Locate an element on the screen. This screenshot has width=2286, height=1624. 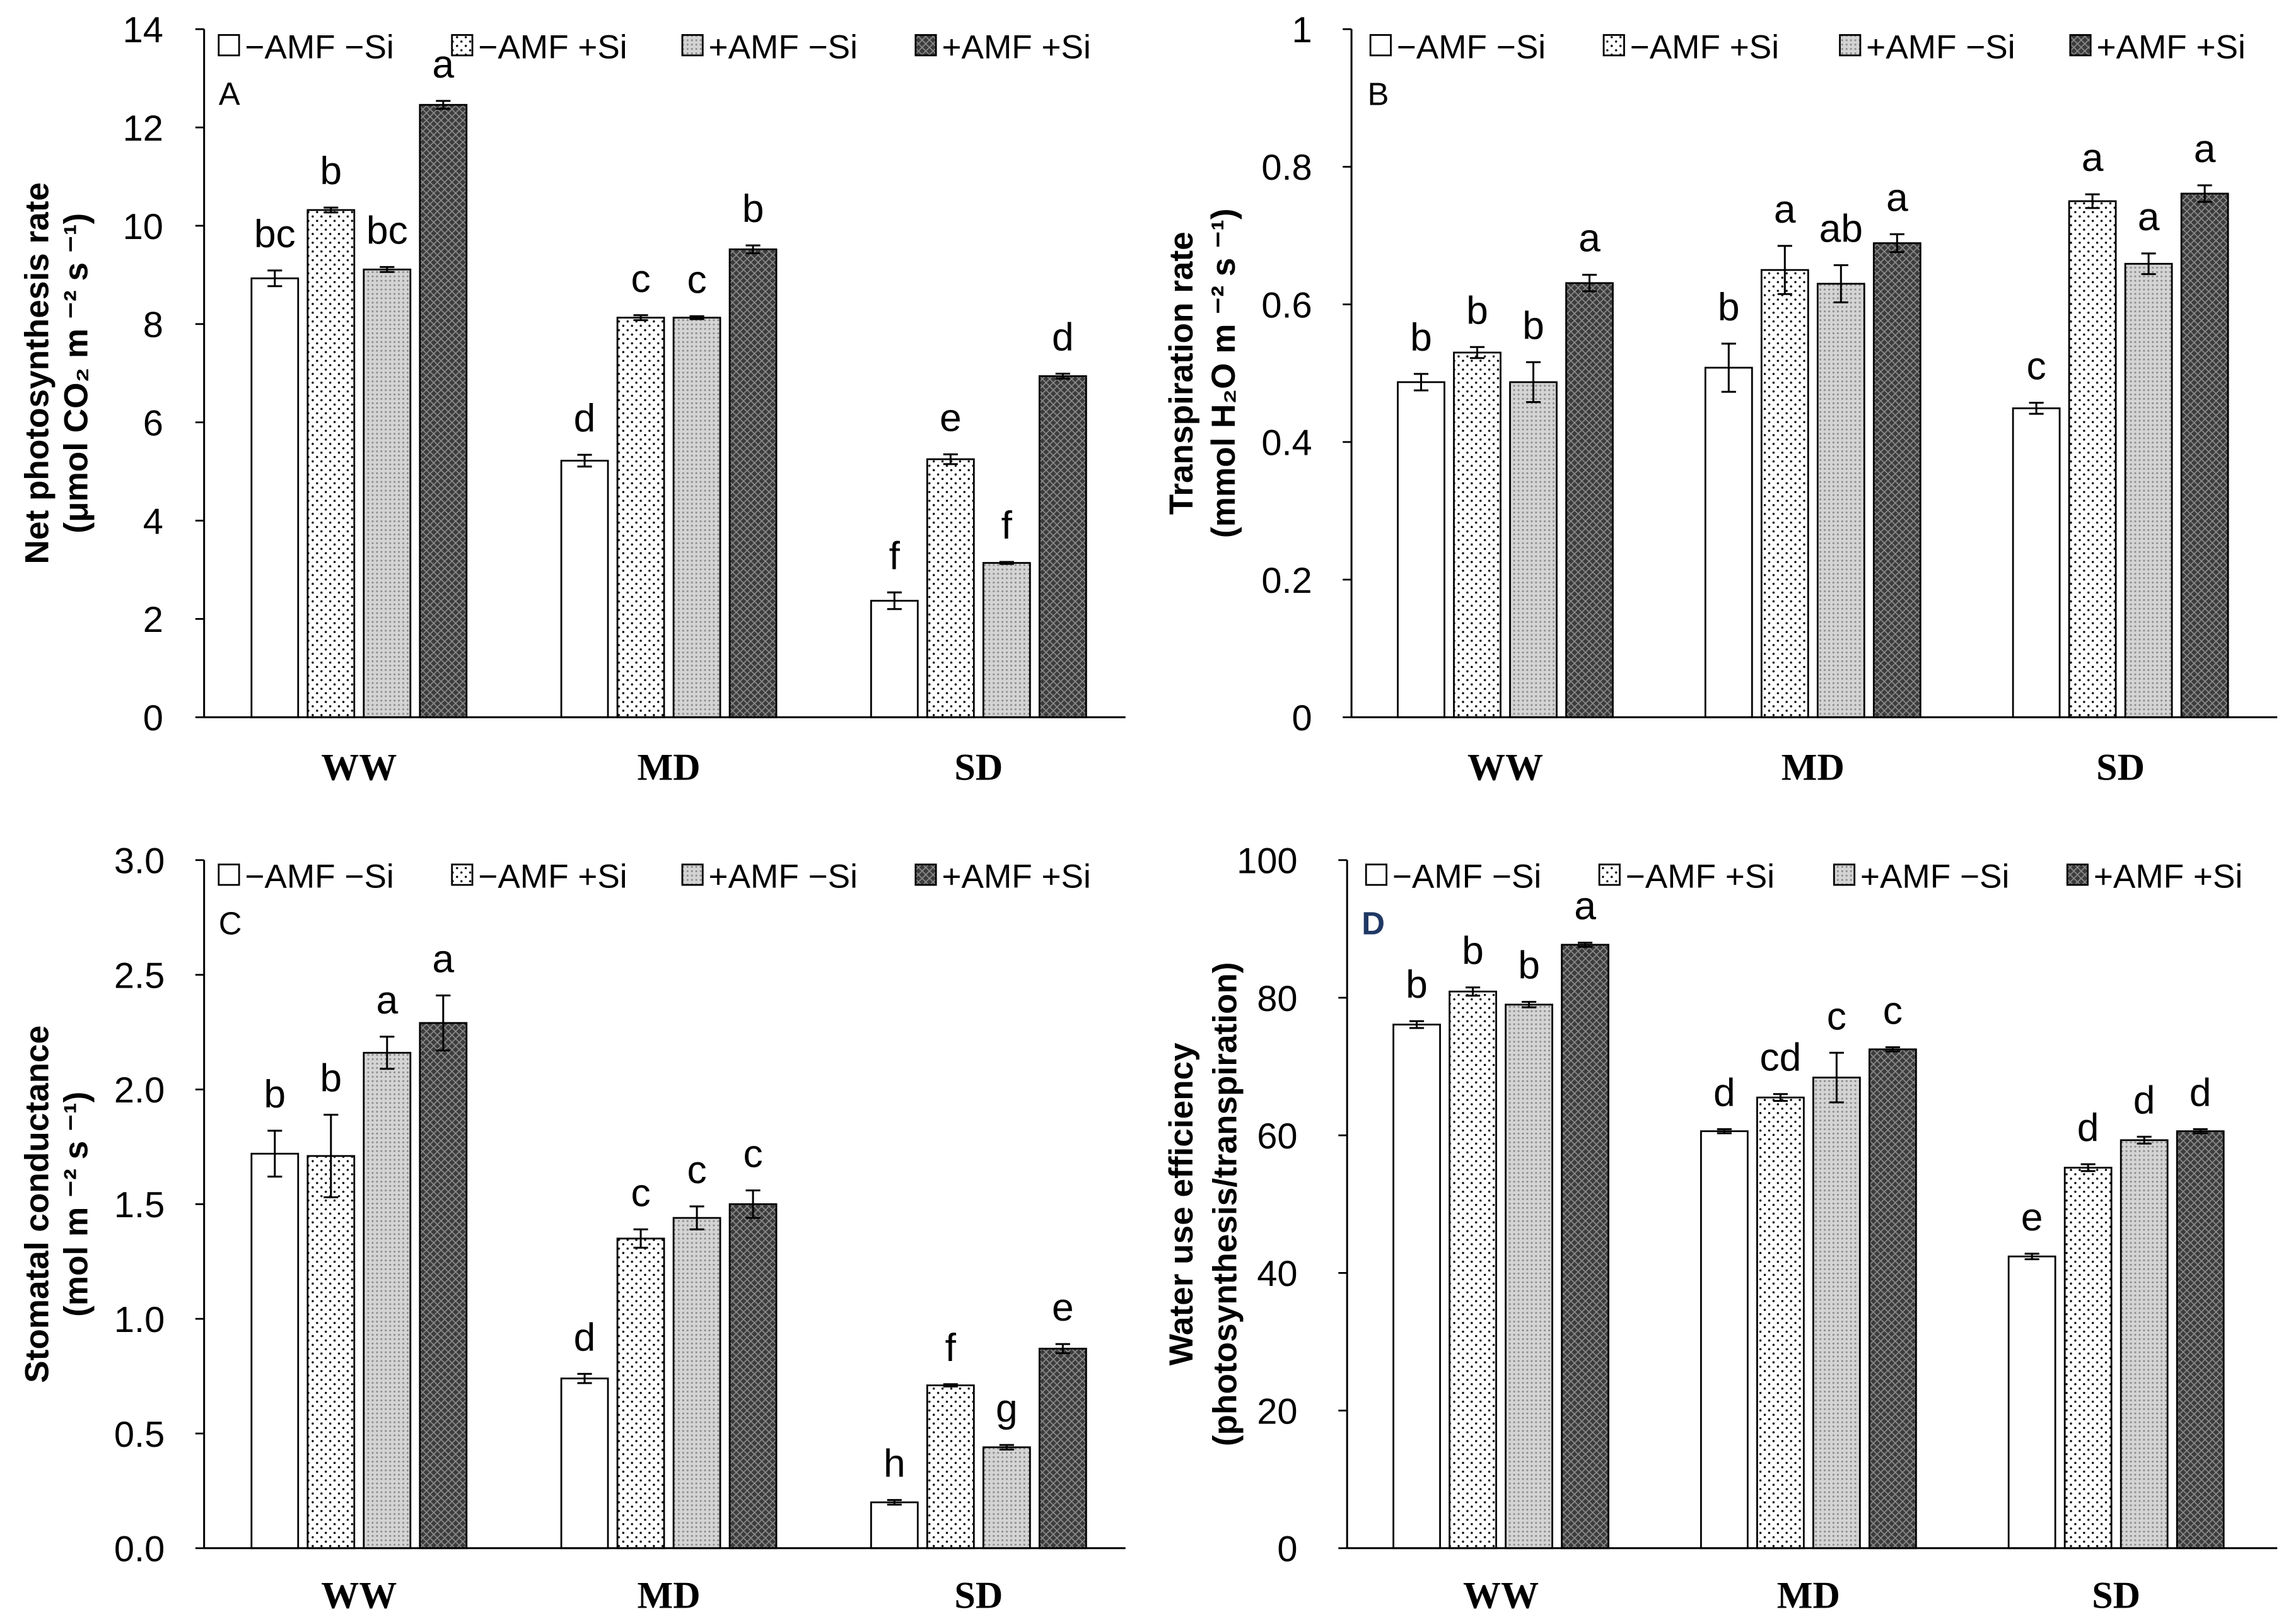
error-bar-a-ww-minus-amf-plus-si is located at coordinates (331, 210).